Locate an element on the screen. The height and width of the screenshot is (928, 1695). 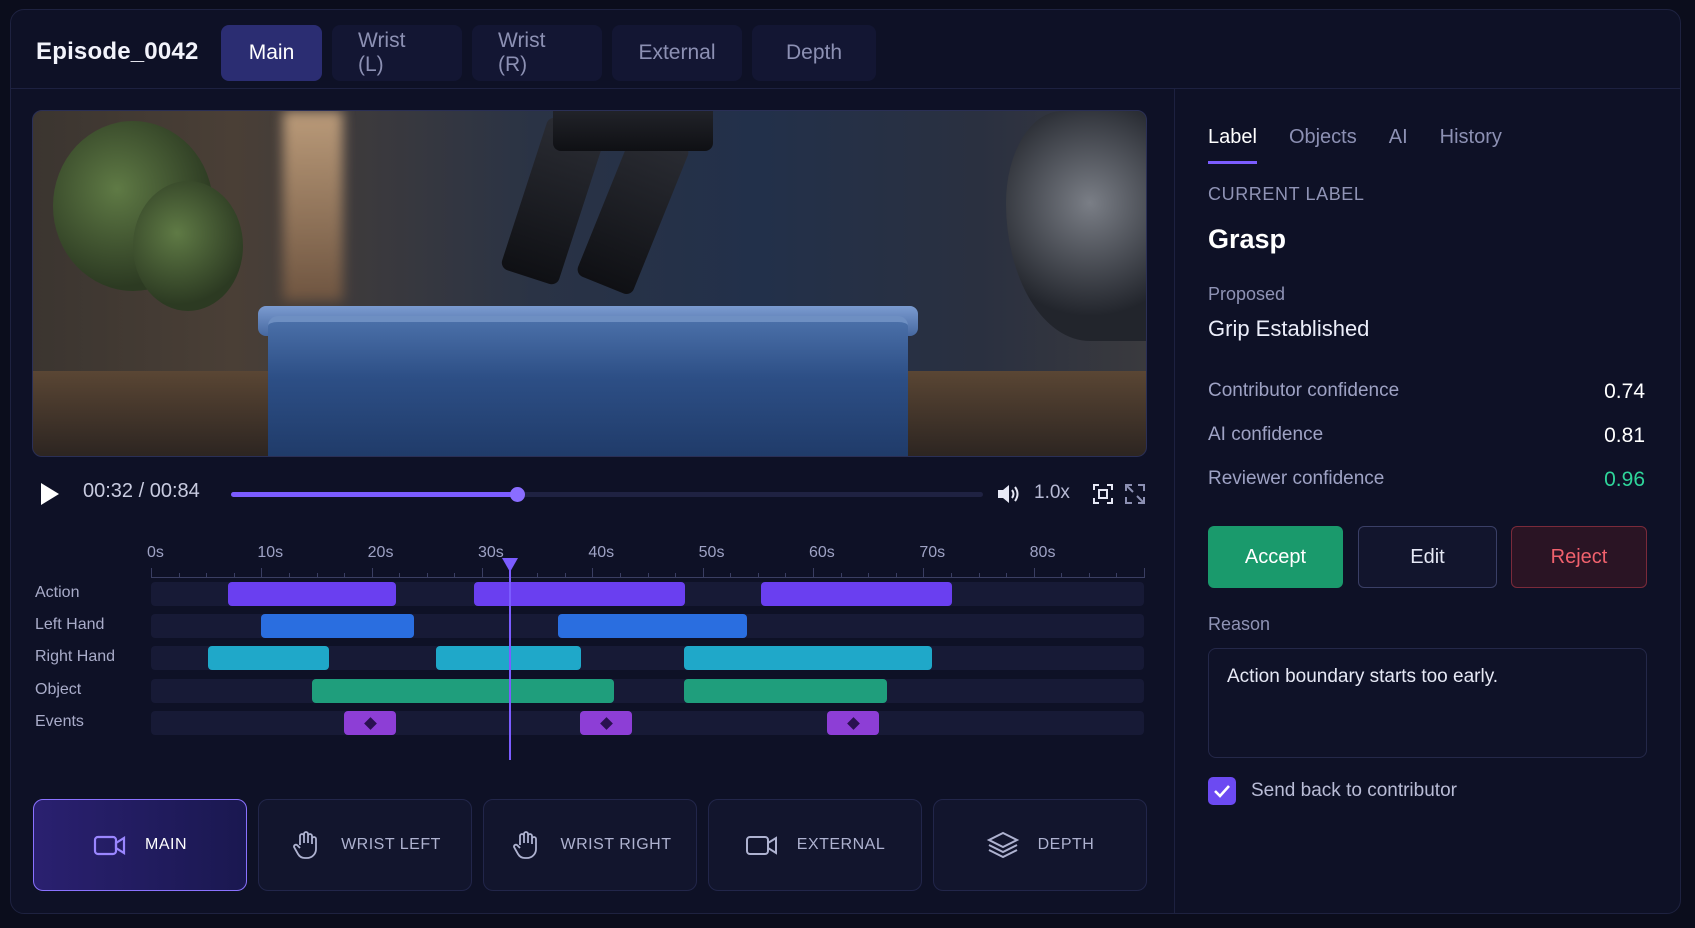
metric-value: 0.81 is located at coordinates (1624, 435).